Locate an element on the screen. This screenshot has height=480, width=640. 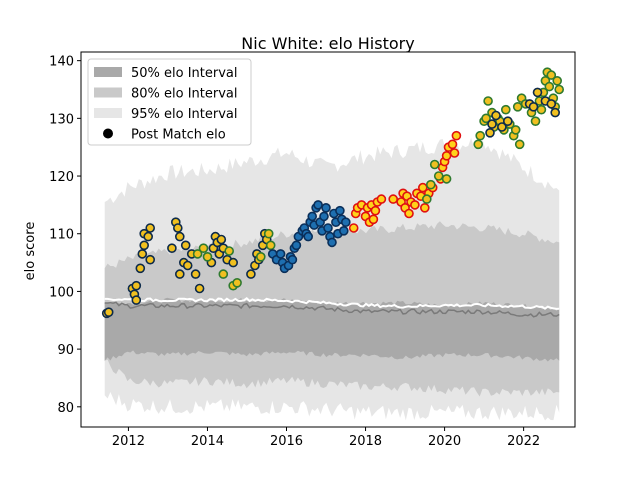
median-line is located at coordinates (332, 309).